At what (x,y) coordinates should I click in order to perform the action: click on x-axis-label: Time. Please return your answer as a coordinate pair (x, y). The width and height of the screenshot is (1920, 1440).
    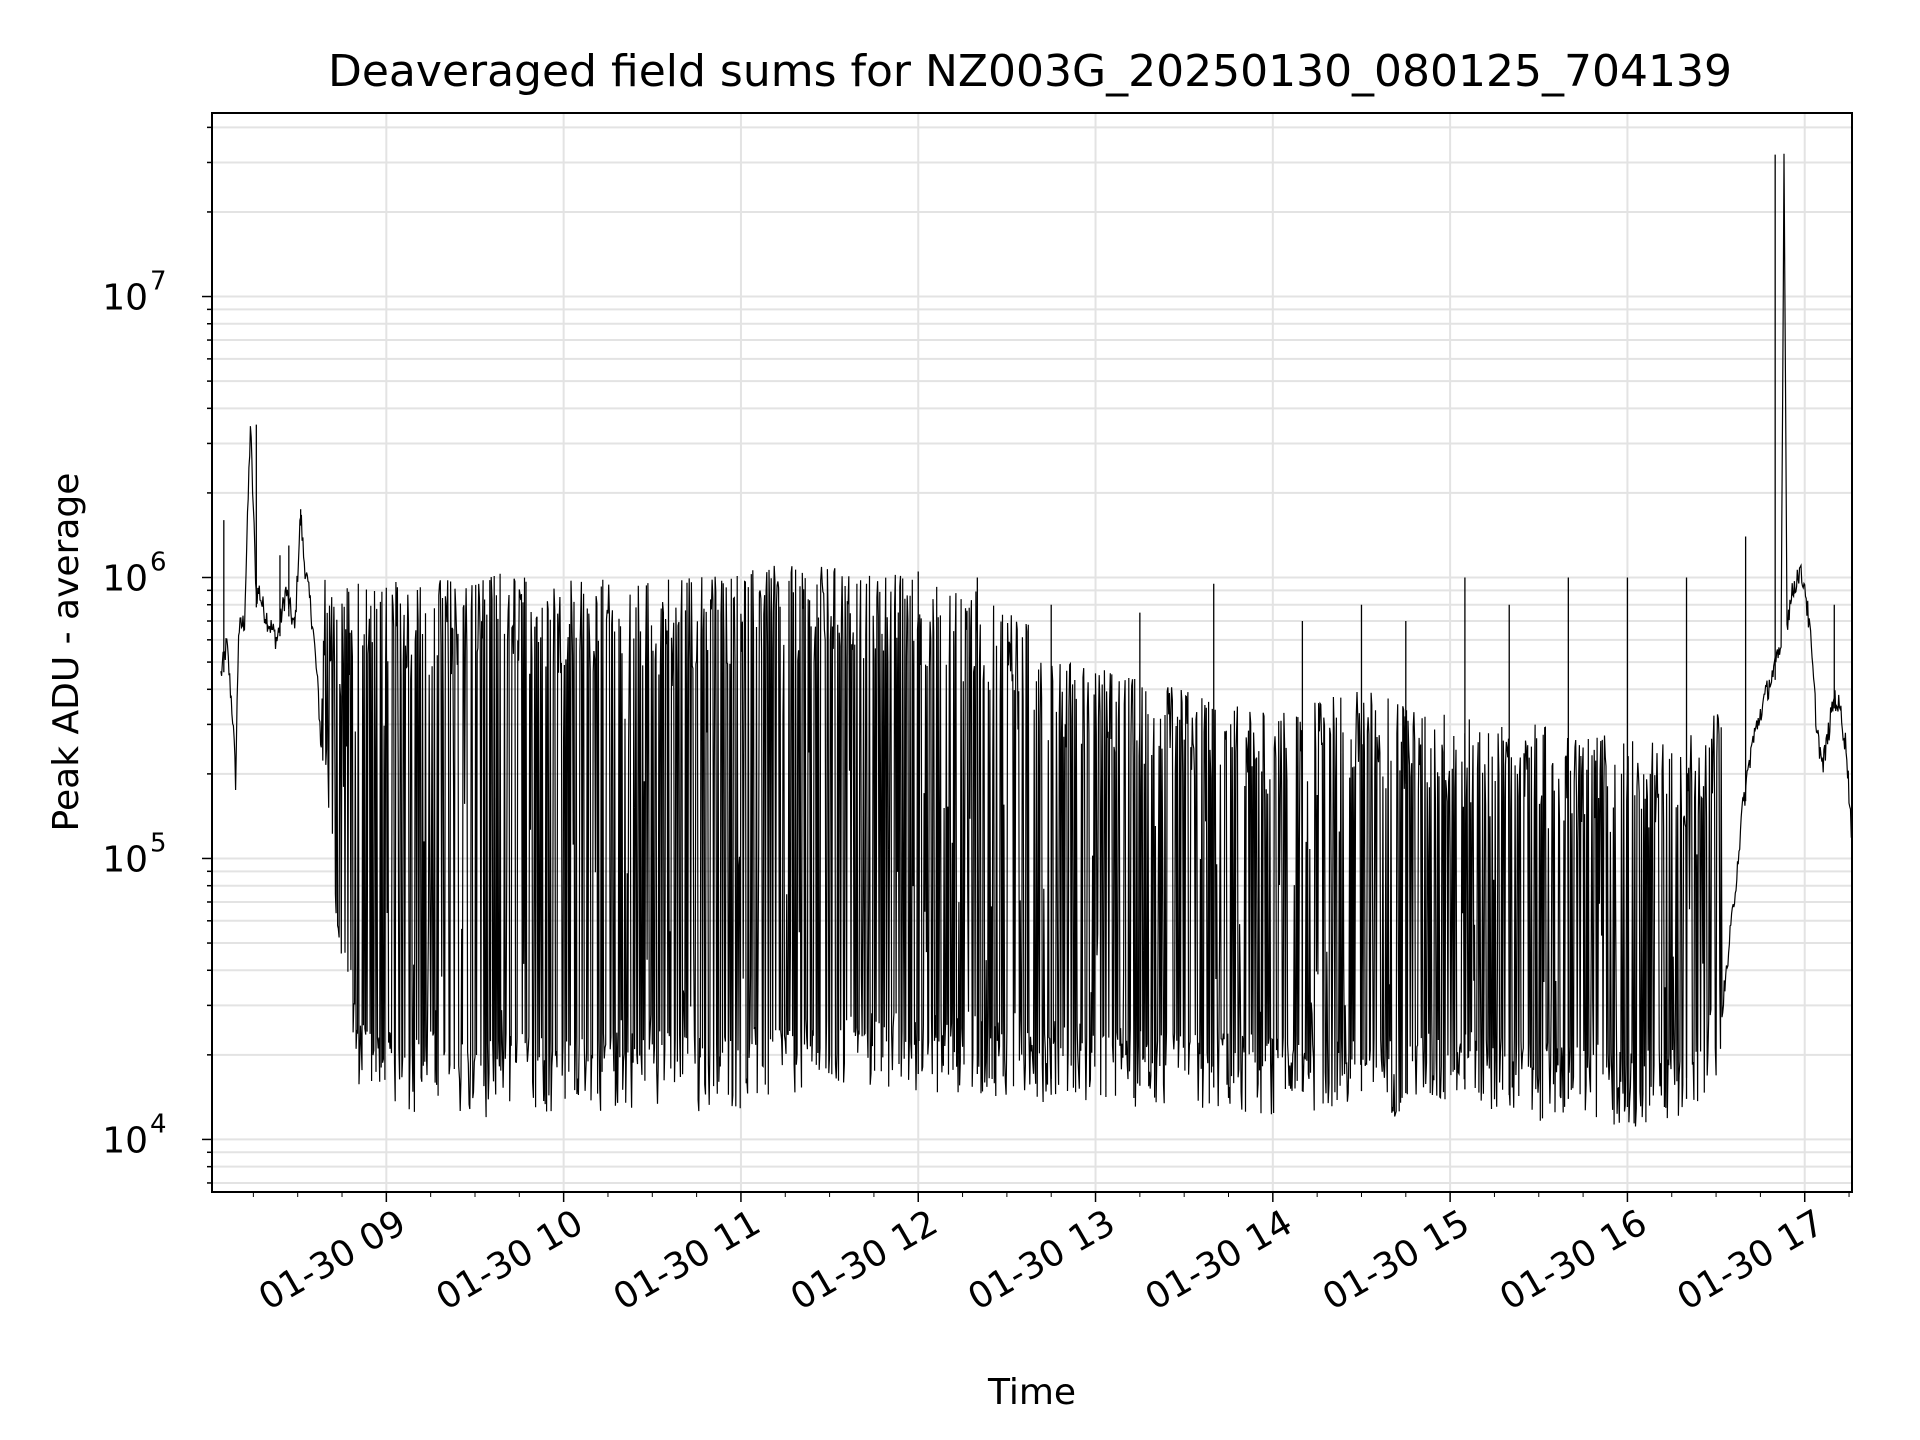
    Looking at the image, I should click on (1031, 1392).